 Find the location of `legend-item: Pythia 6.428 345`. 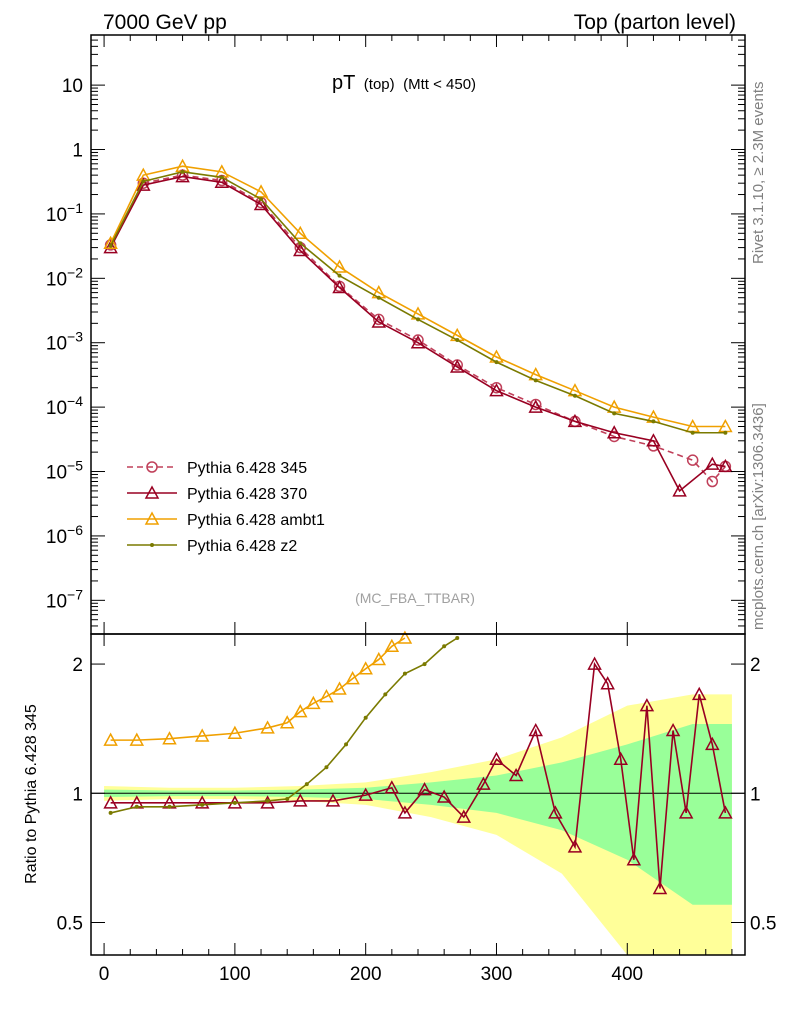

legend-item: Pythia 6.428 345 is located at coordinates (217, 468).